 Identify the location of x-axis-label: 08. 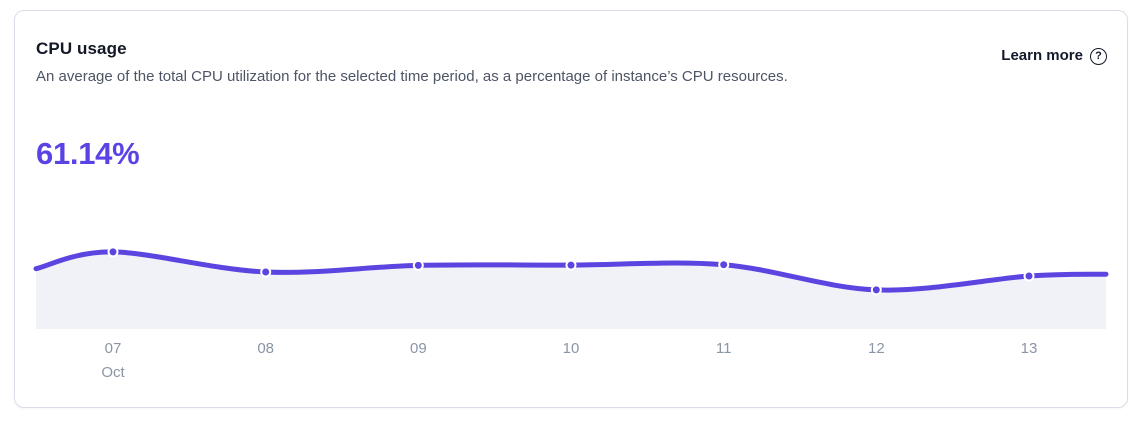
(265, 349).